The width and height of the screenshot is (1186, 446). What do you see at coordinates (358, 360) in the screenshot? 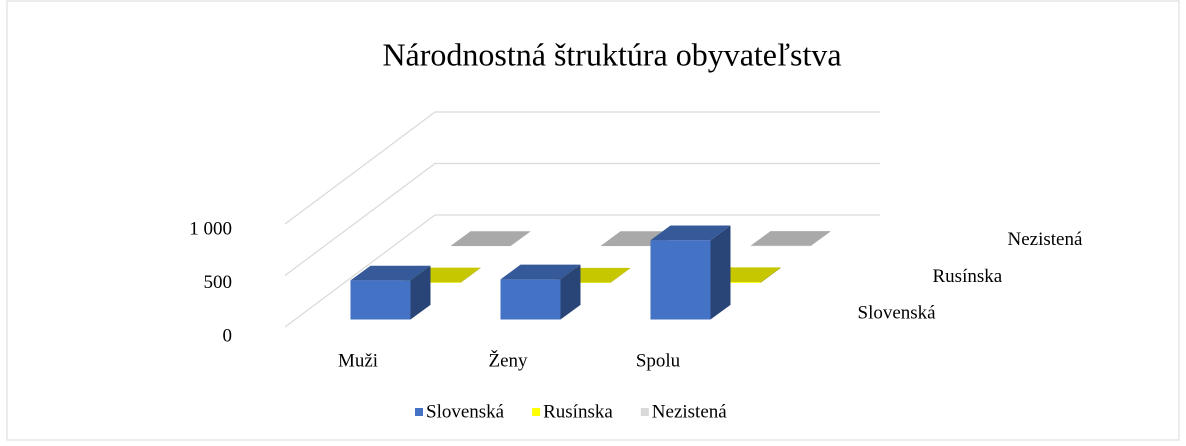
I see `x-tick-label: Muži` at bounding box center [358, 360].